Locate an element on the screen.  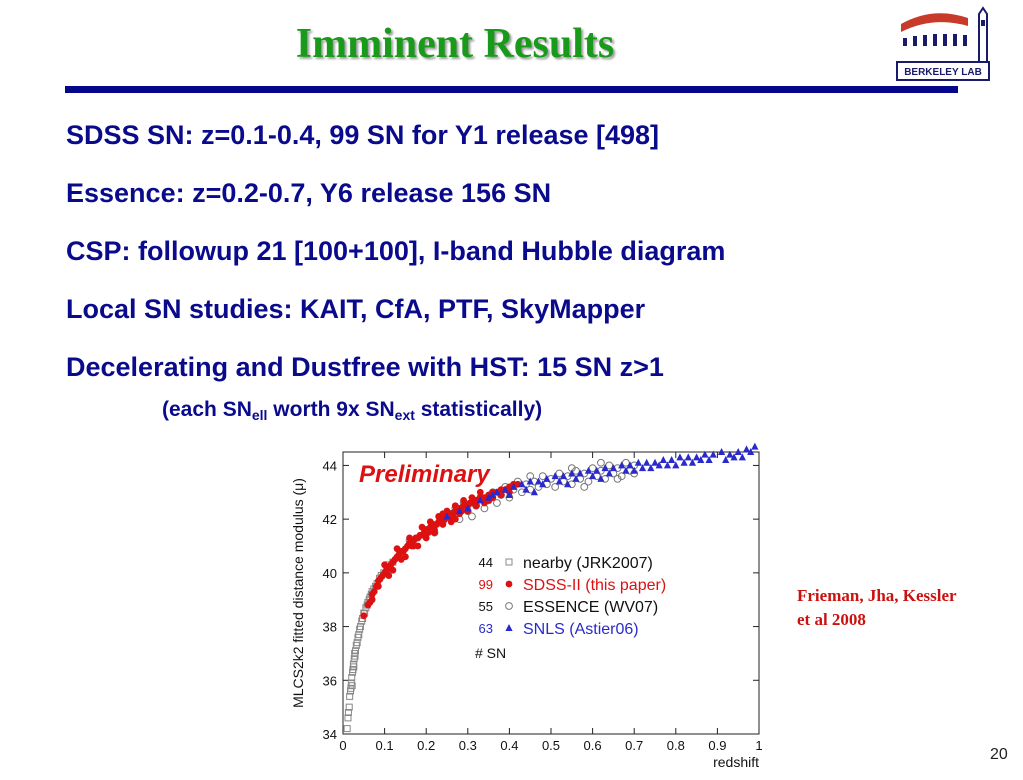
berkeley-lab-logo: BERKELEY LAB is located at coordinates (943, 43).